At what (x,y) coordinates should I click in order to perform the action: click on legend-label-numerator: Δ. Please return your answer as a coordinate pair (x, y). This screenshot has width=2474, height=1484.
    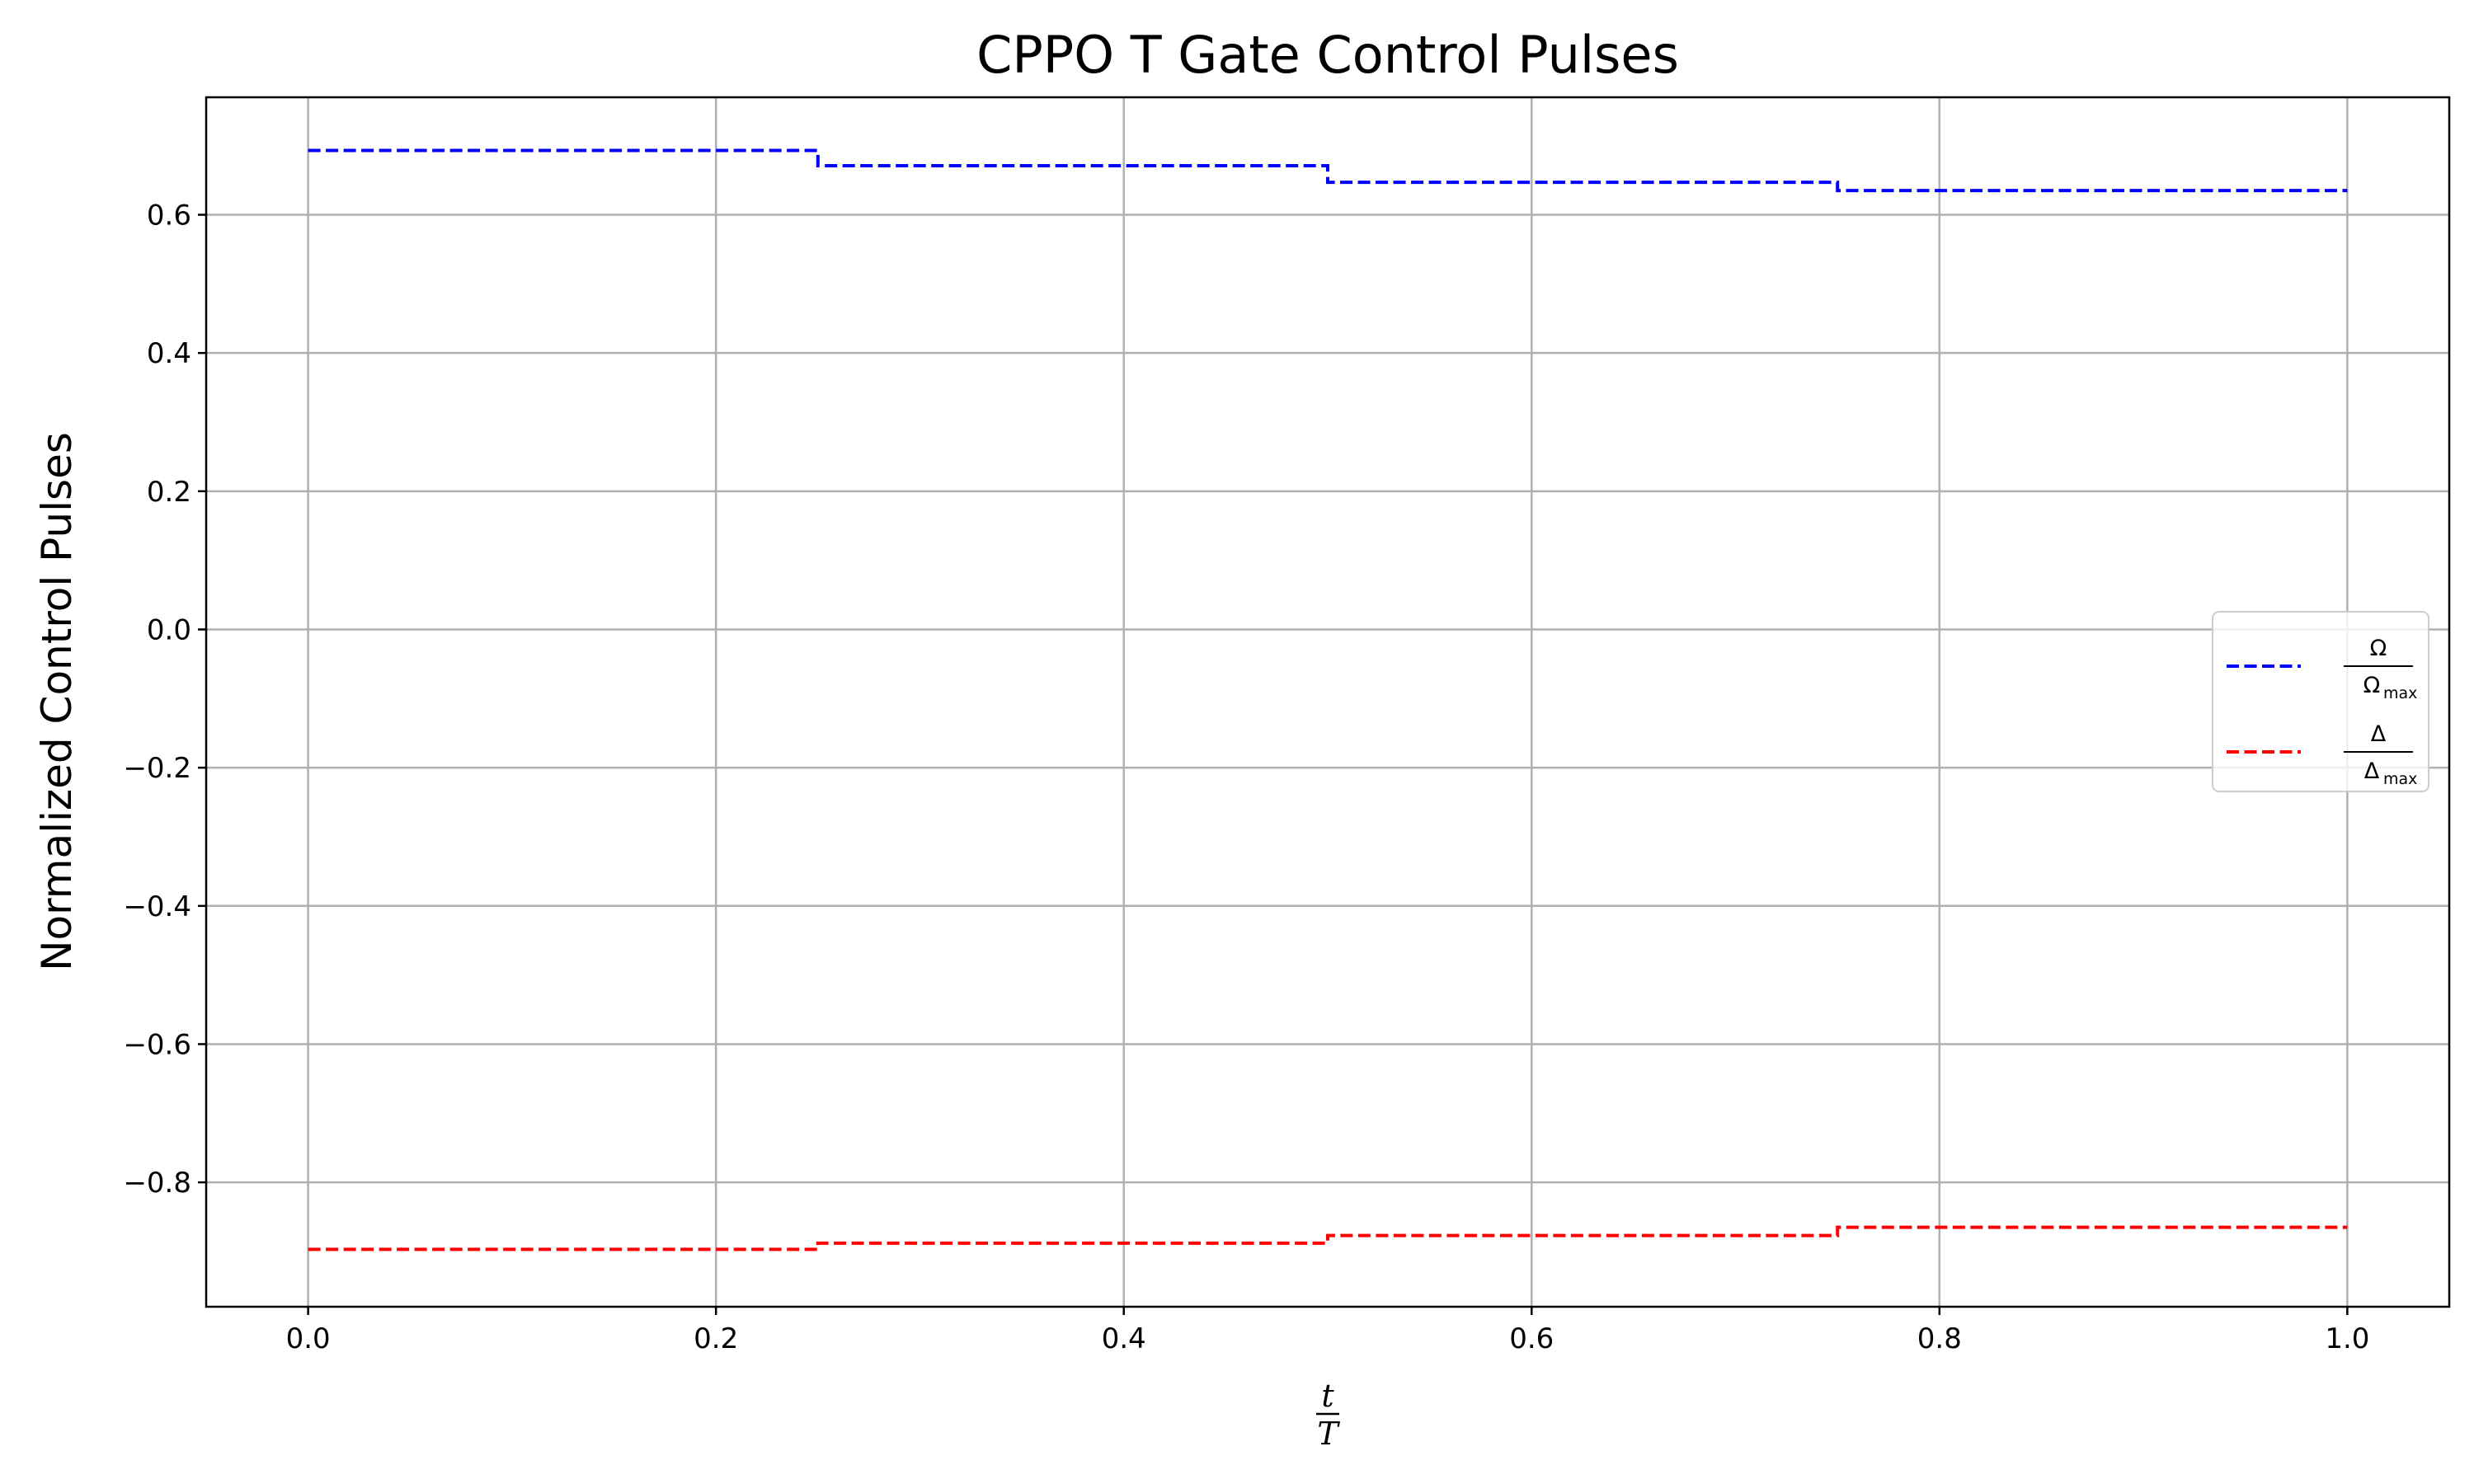
    Looking at the image, I should click on (2379, 734).